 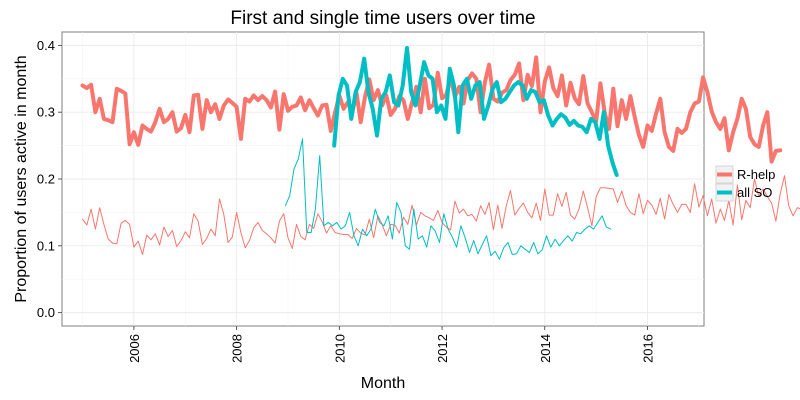 What do you see at coordinates (21, 178) in the screenshot?
I see `y-axis-title: Proportion of users active in month` at bounding box center [21, 178].